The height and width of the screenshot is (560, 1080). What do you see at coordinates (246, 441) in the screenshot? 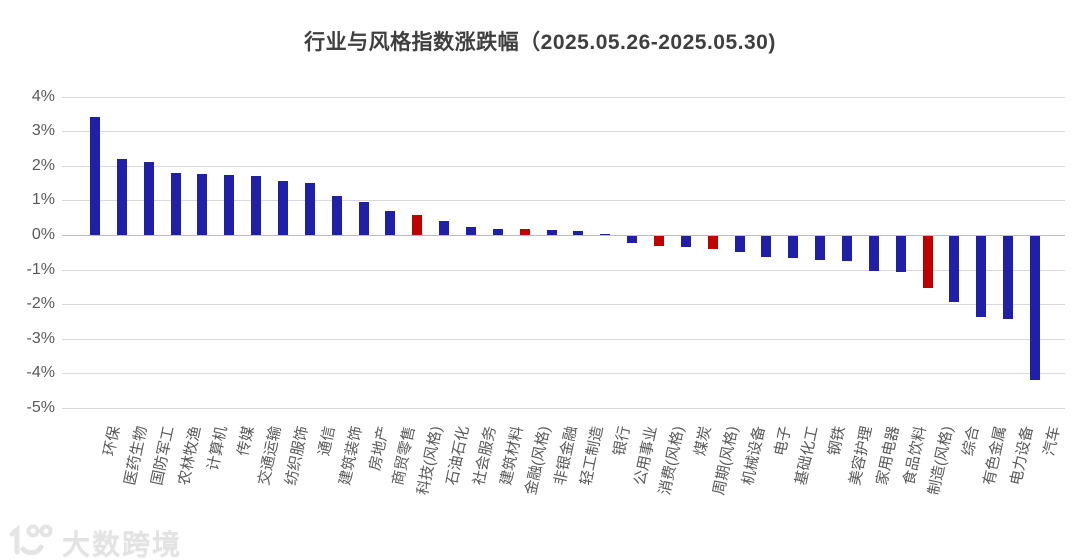
I see `x-axis-label: 传媒` at bounding box center [246, 441].